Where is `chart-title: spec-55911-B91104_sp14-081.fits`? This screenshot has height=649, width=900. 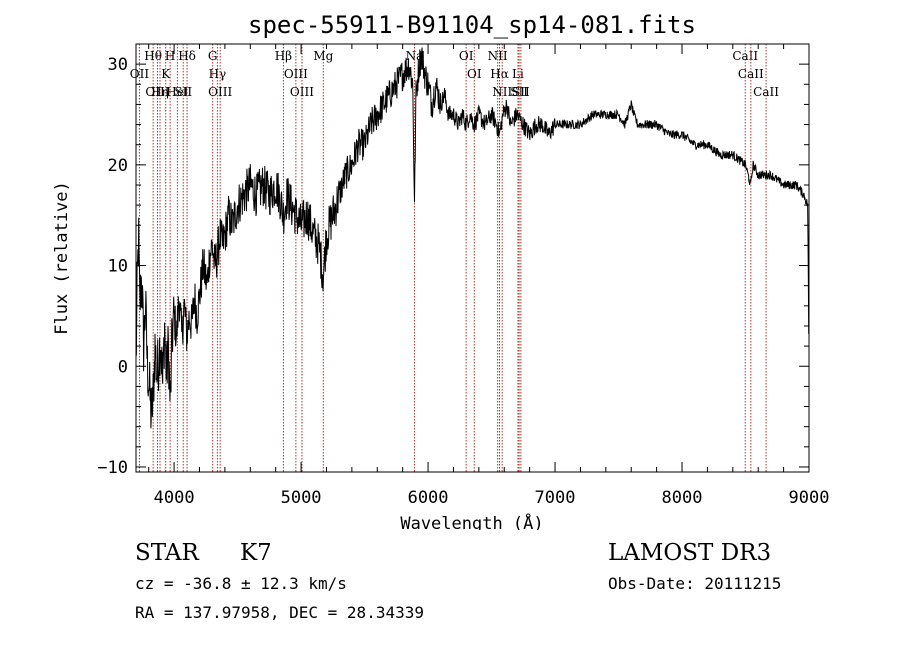 chart-title: spec-55911-B91104_sp14-081.fits is located at coordinates (472, 25).